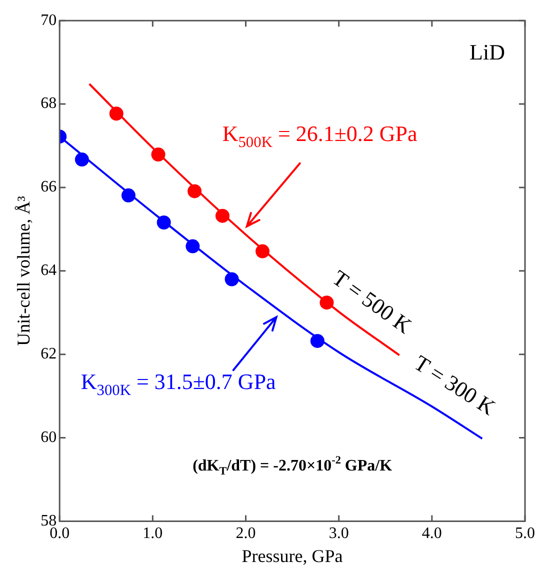 This screenshot has height=576, width=547. Describe the element at coordinates (488, 51) in the screenshot. I see `annotation: LiD` at that location.